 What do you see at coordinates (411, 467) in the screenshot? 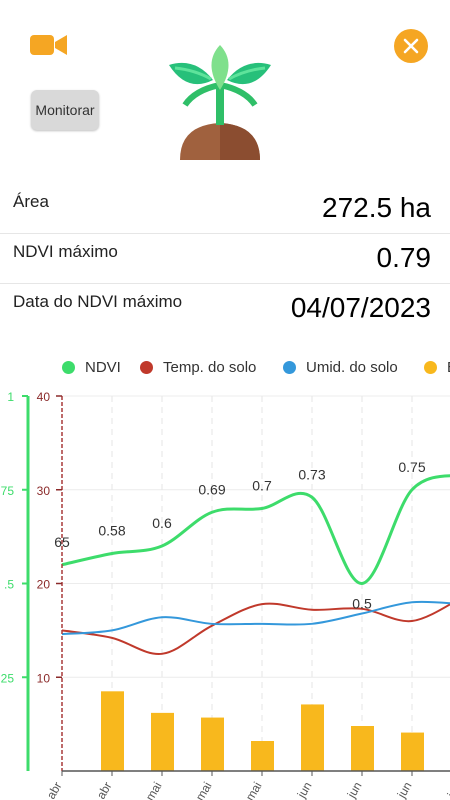
I see `ndvi-data-label: 0.75` at bounding box center [411, 467].